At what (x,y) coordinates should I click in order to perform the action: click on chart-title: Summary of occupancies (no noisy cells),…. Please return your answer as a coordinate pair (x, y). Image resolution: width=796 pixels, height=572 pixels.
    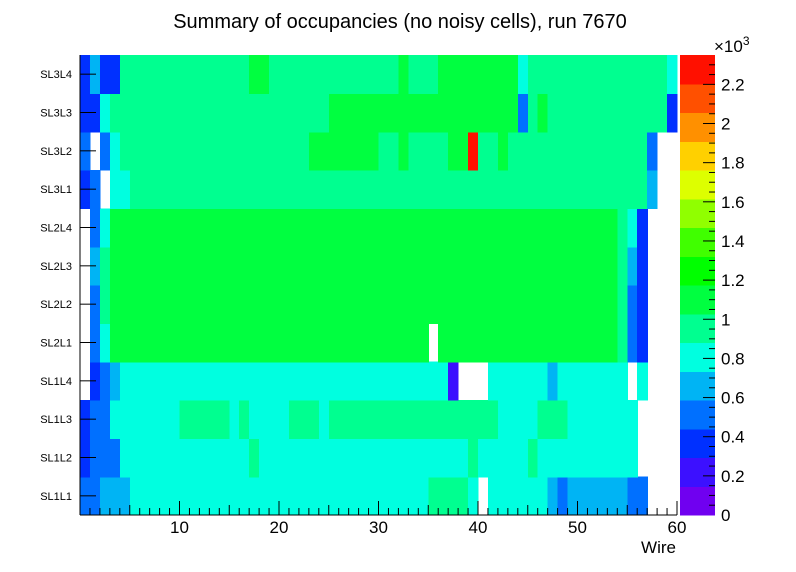
    Looking at the image, I should click on (400, 22).